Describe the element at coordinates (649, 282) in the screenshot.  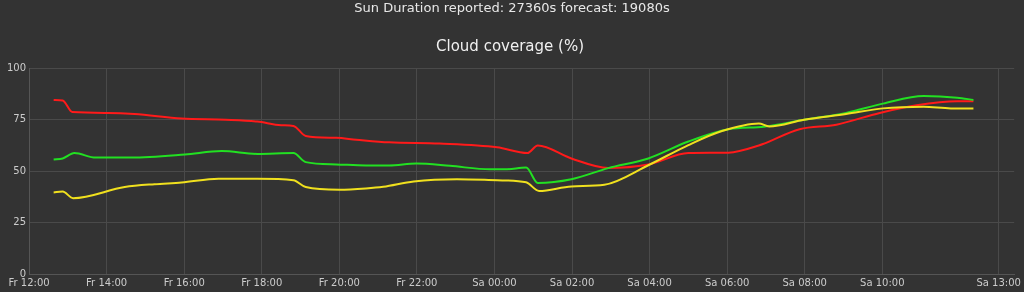
I see `x-tick-label: Sa 04:00` at that location.